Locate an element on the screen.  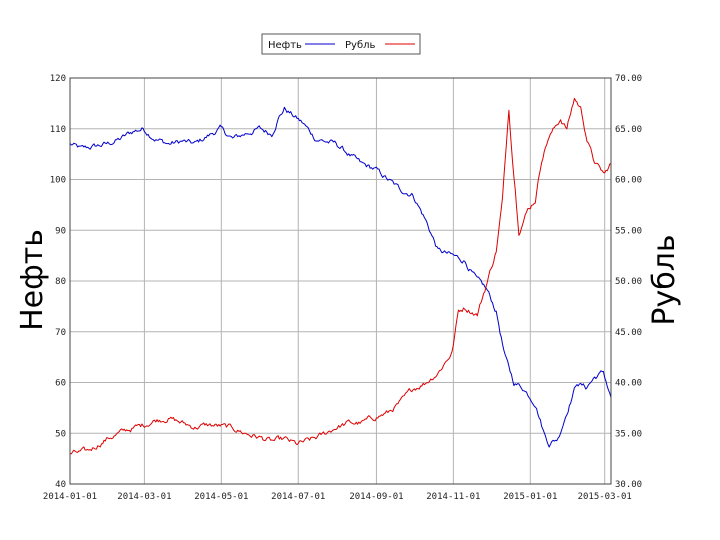
x-tick-label: 2014-03-01 is located at coordinates (144, 497).